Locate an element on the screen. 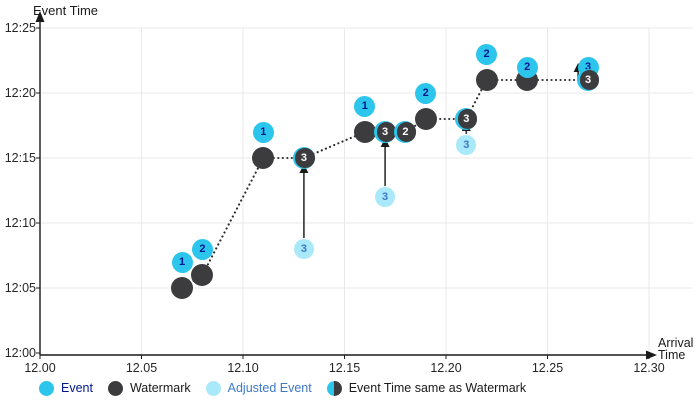 This screenshot has width=696, height=402. legend-item-adjusted-event: Adjusted Event is located at coordinates (258, 388).